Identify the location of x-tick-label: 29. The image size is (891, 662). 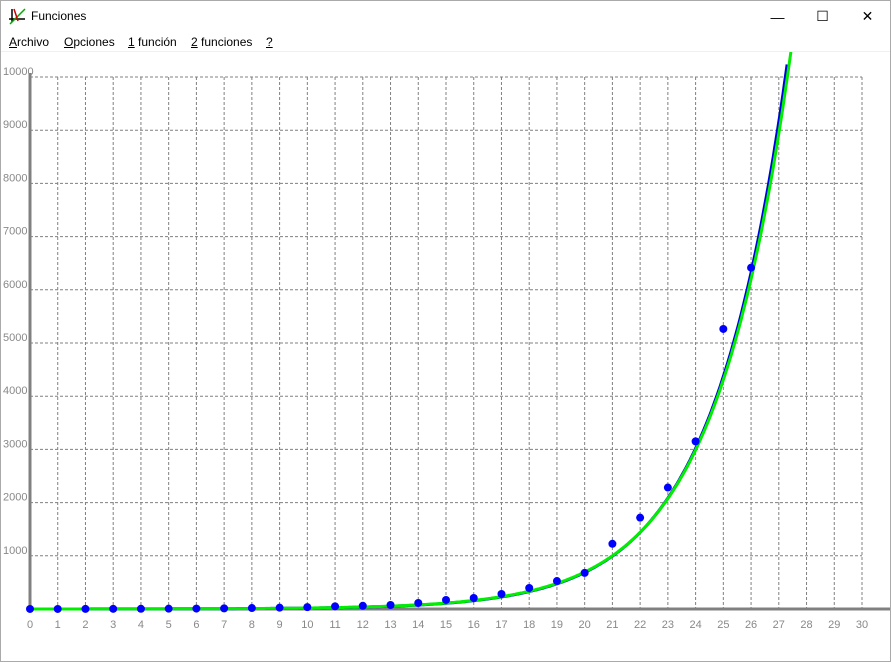
(834, 625).